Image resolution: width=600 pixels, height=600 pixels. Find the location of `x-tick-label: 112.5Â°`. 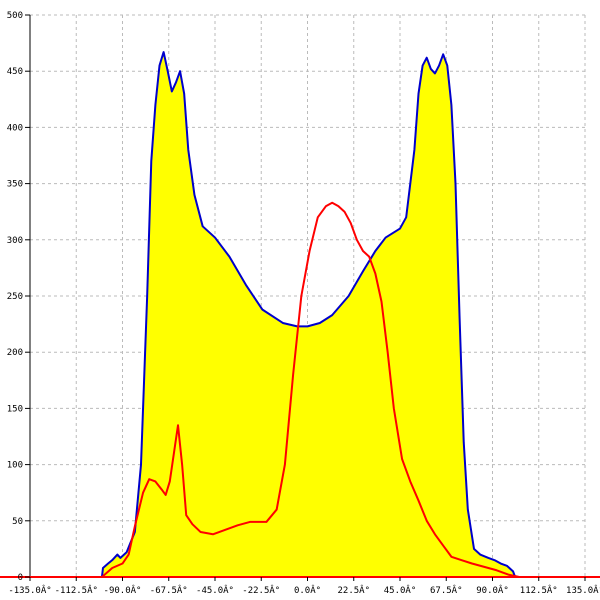

x-tick-label: 112.5Â° is located at coordinates (539, 590).